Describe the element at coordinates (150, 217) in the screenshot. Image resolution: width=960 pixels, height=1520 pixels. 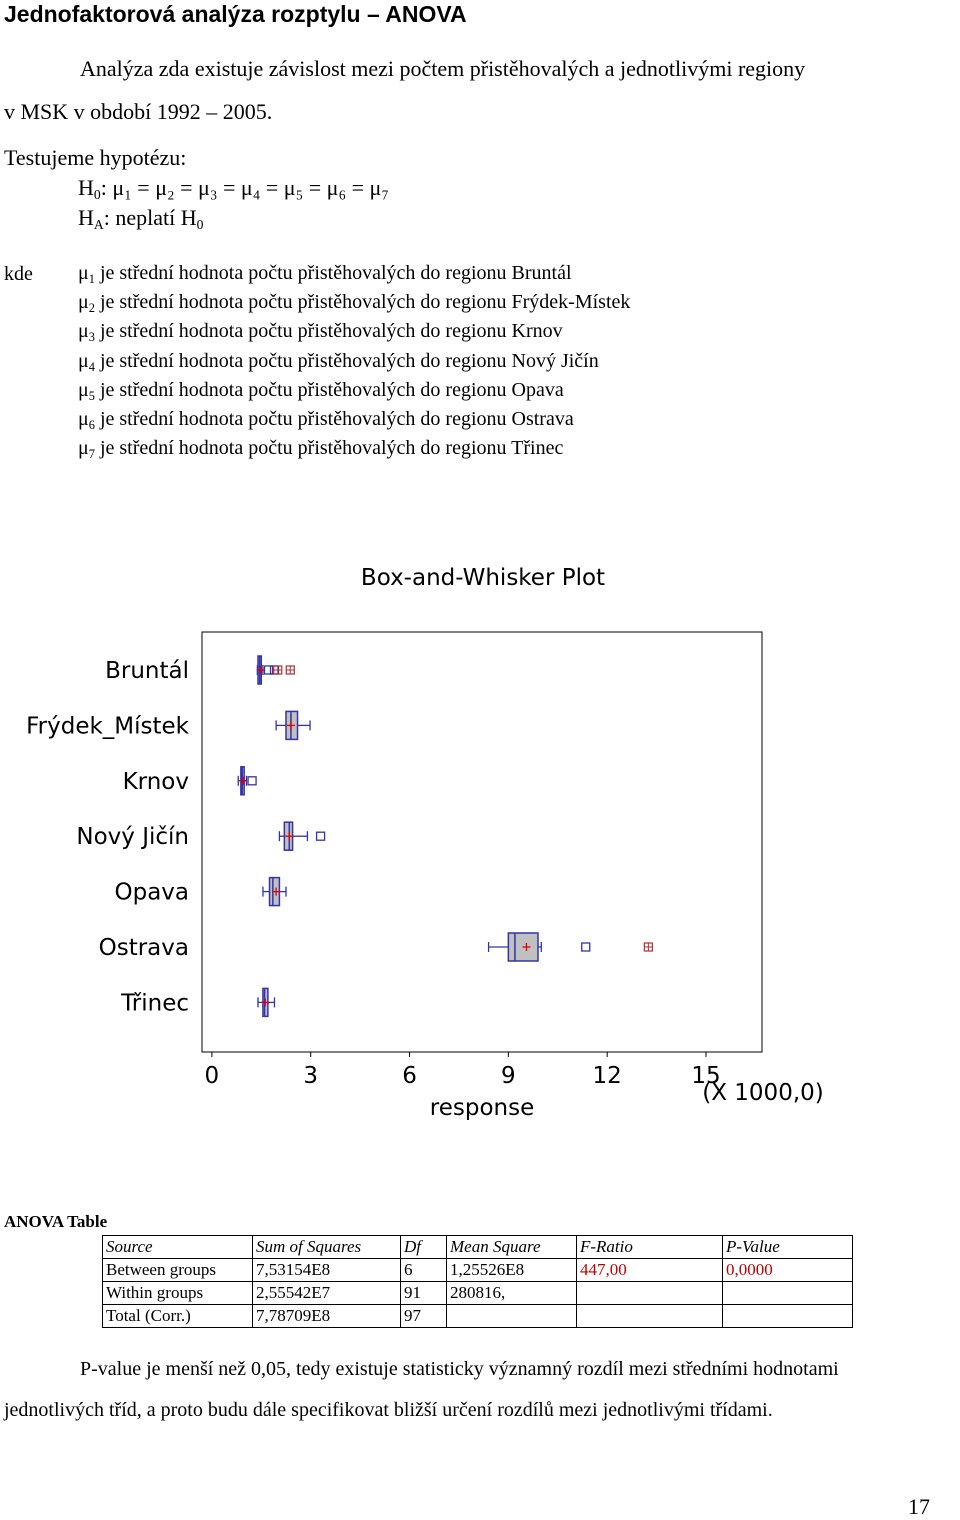
I see `ha-statement: : neplatí H` at that location.